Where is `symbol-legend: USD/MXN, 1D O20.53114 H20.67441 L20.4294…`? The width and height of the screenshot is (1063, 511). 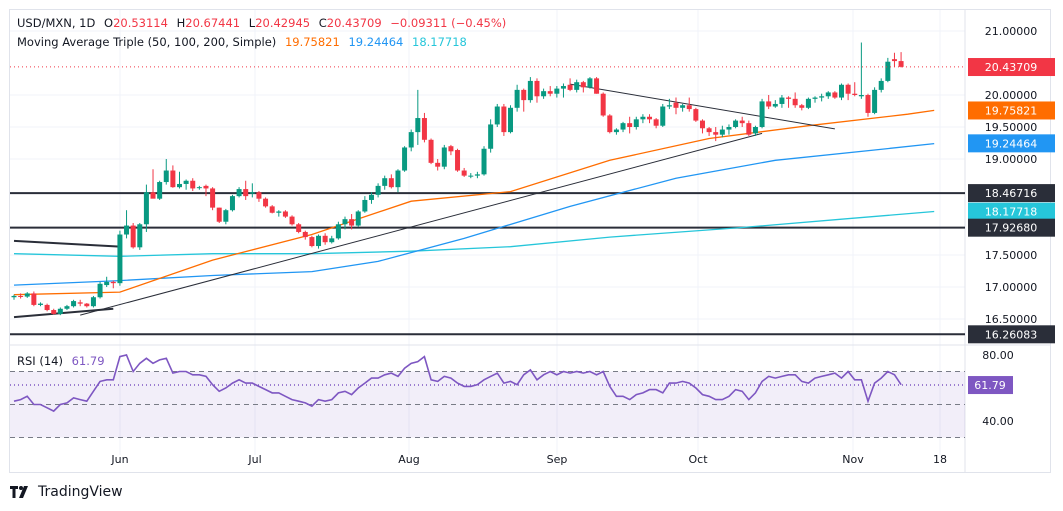 symbol-legend: USD/MXN, 1D O20.53114 H20.67441 L20.4294… is located at coordinates (264, 23).